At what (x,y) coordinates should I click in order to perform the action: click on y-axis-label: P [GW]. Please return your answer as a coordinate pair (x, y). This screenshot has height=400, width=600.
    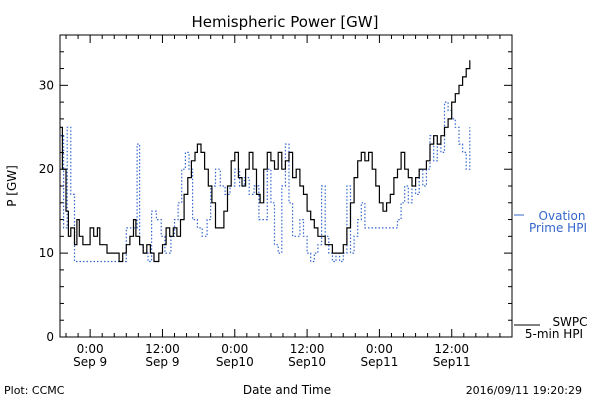
    Looking at the image, I should click on (12, 186).